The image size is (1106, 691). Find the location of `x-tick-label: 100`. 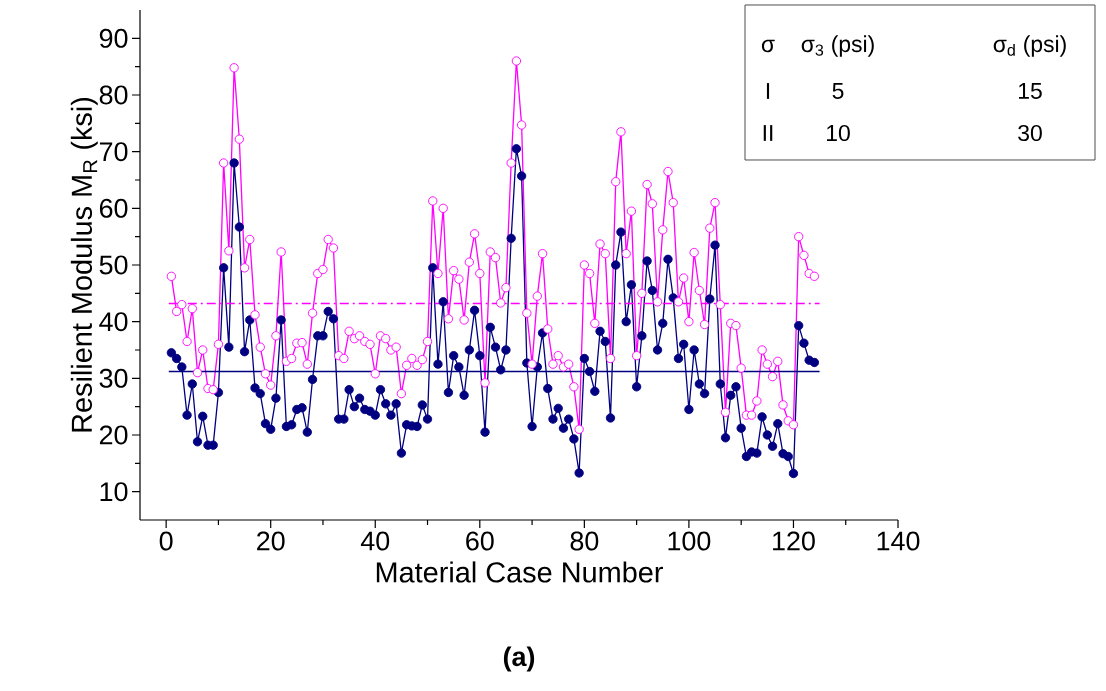

x-tick-label: 100 is located at coordinates (689, 541).